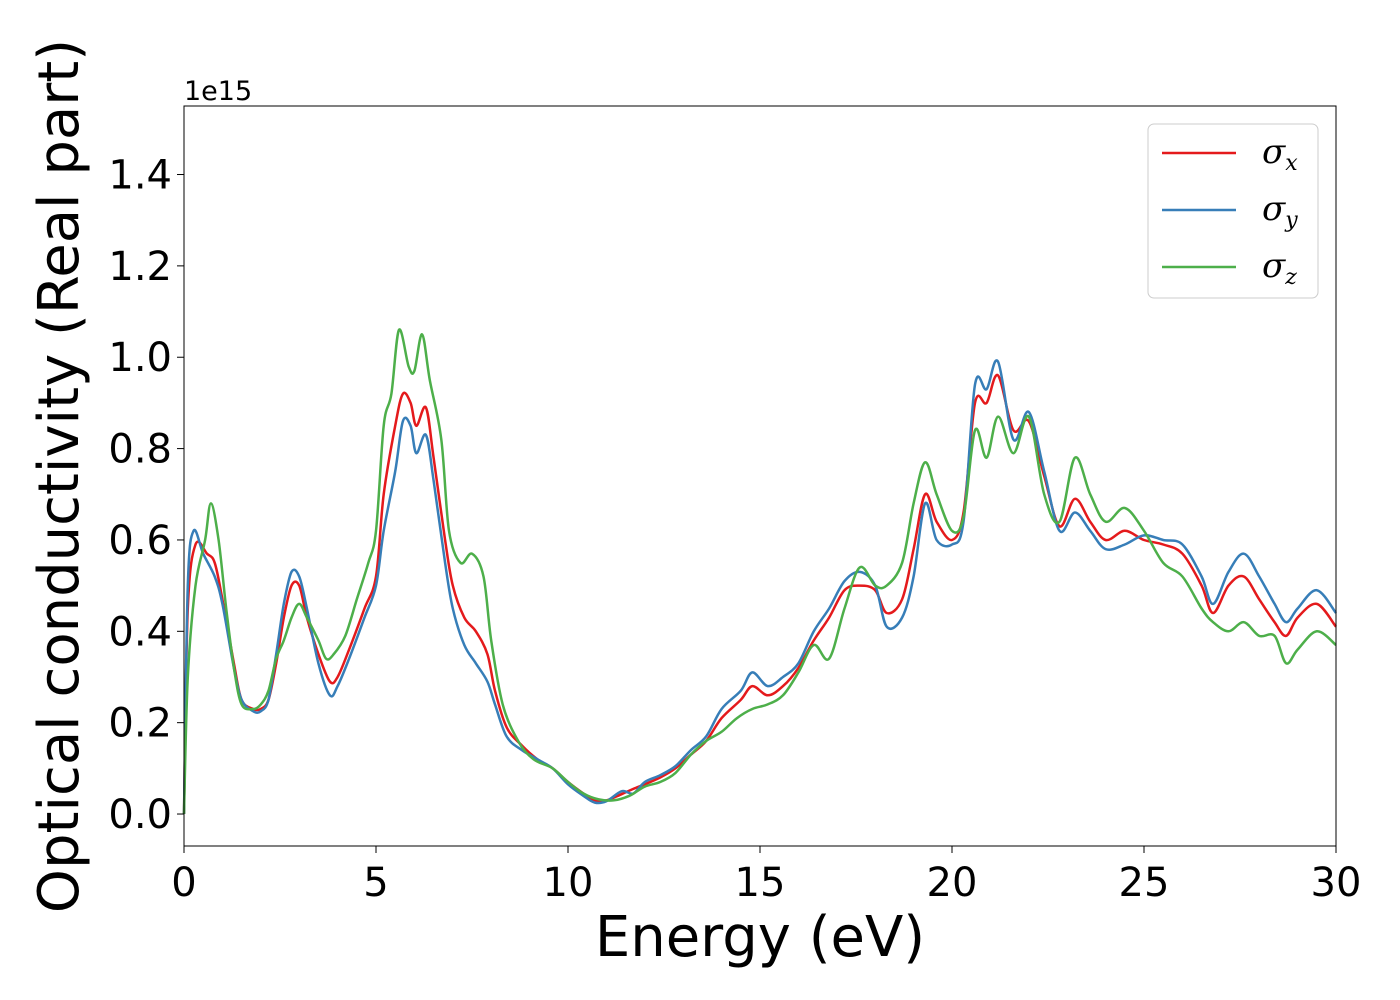  Describe the element at coordinates (568, 883) in the screenshot. I see `x-tick-label: 10` at that location.